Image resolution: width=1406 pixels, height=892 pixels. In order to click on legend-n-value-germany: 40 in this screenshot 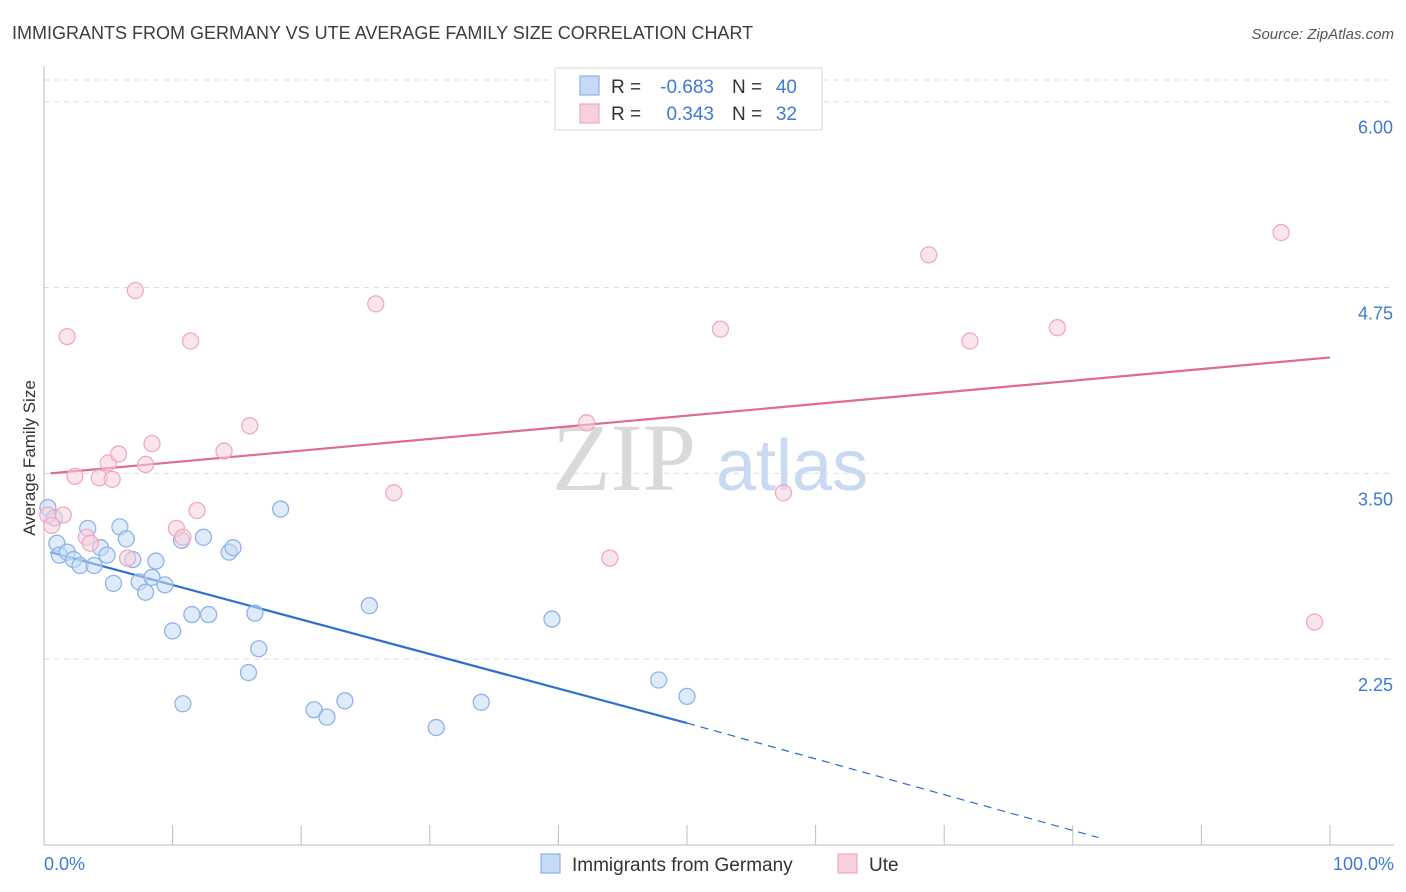, I will do `click(786, 87)`.